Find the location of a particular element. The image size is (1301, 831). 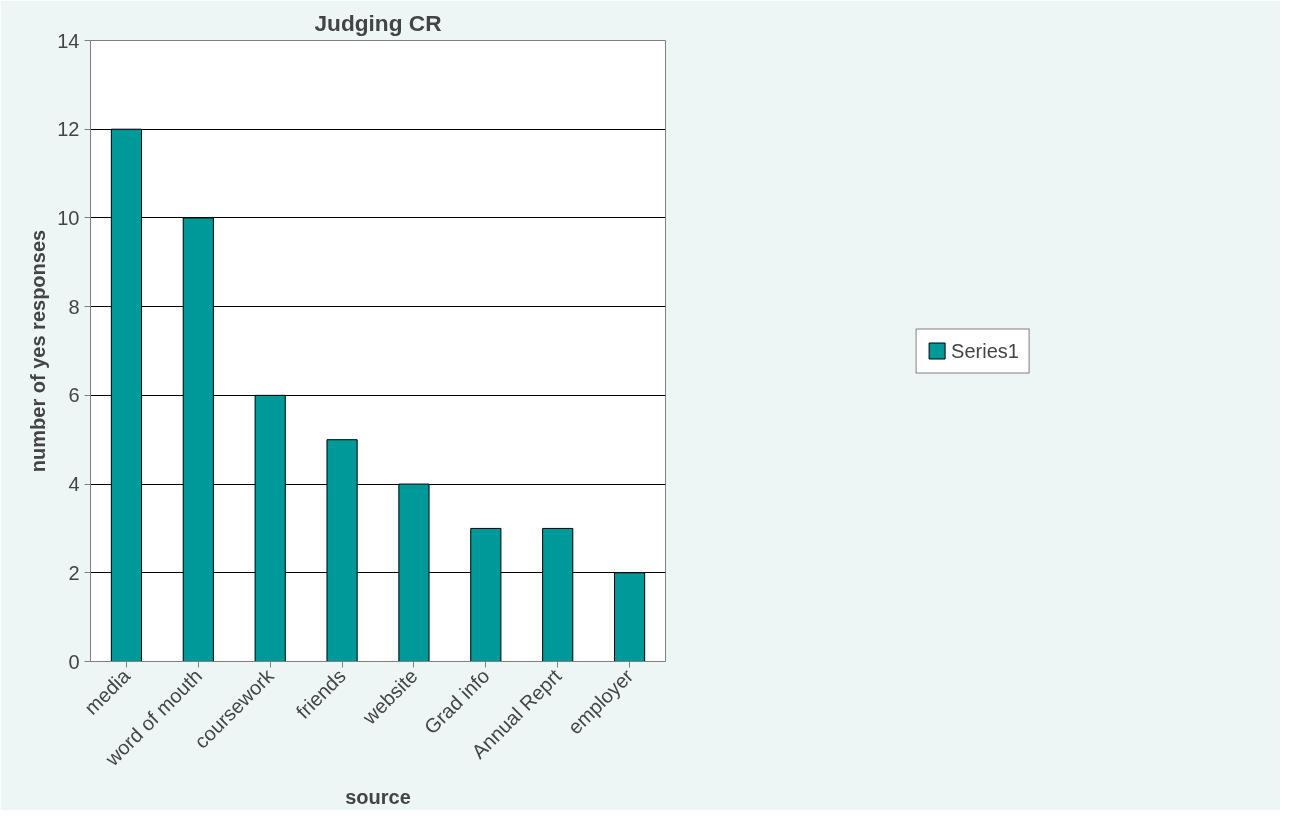

y-tick-label: 6 is located at coordinates (74, 395).